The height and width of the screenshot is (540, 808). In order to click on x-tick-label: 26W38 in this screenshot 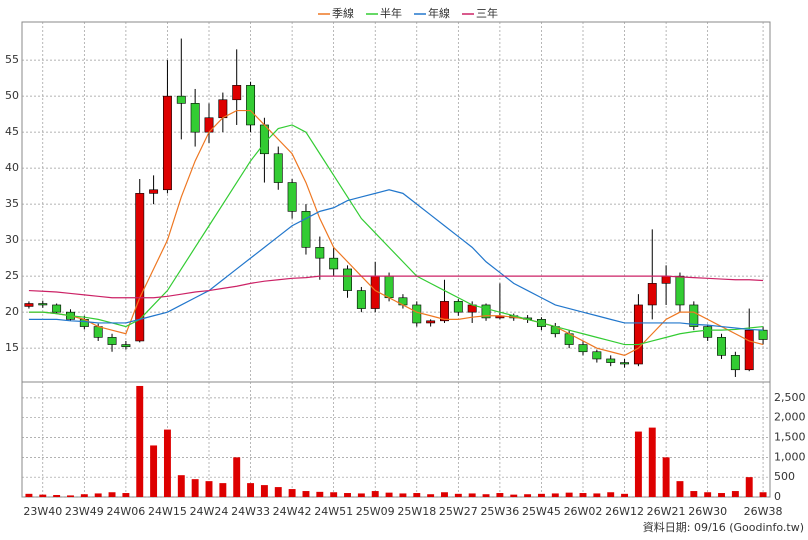, I will do `click(763, 511)`.